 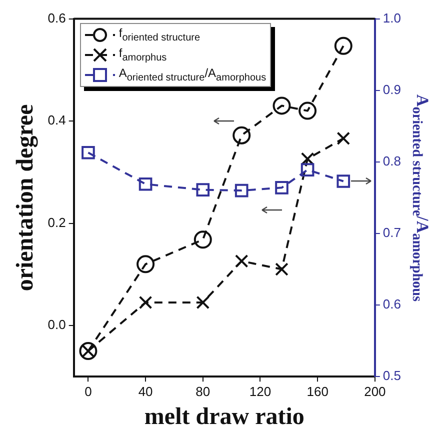 What do you see at coordinates (260, 391) in the screenshot?
I see `x-tick-label: 120` at bounding box center [260, 391].